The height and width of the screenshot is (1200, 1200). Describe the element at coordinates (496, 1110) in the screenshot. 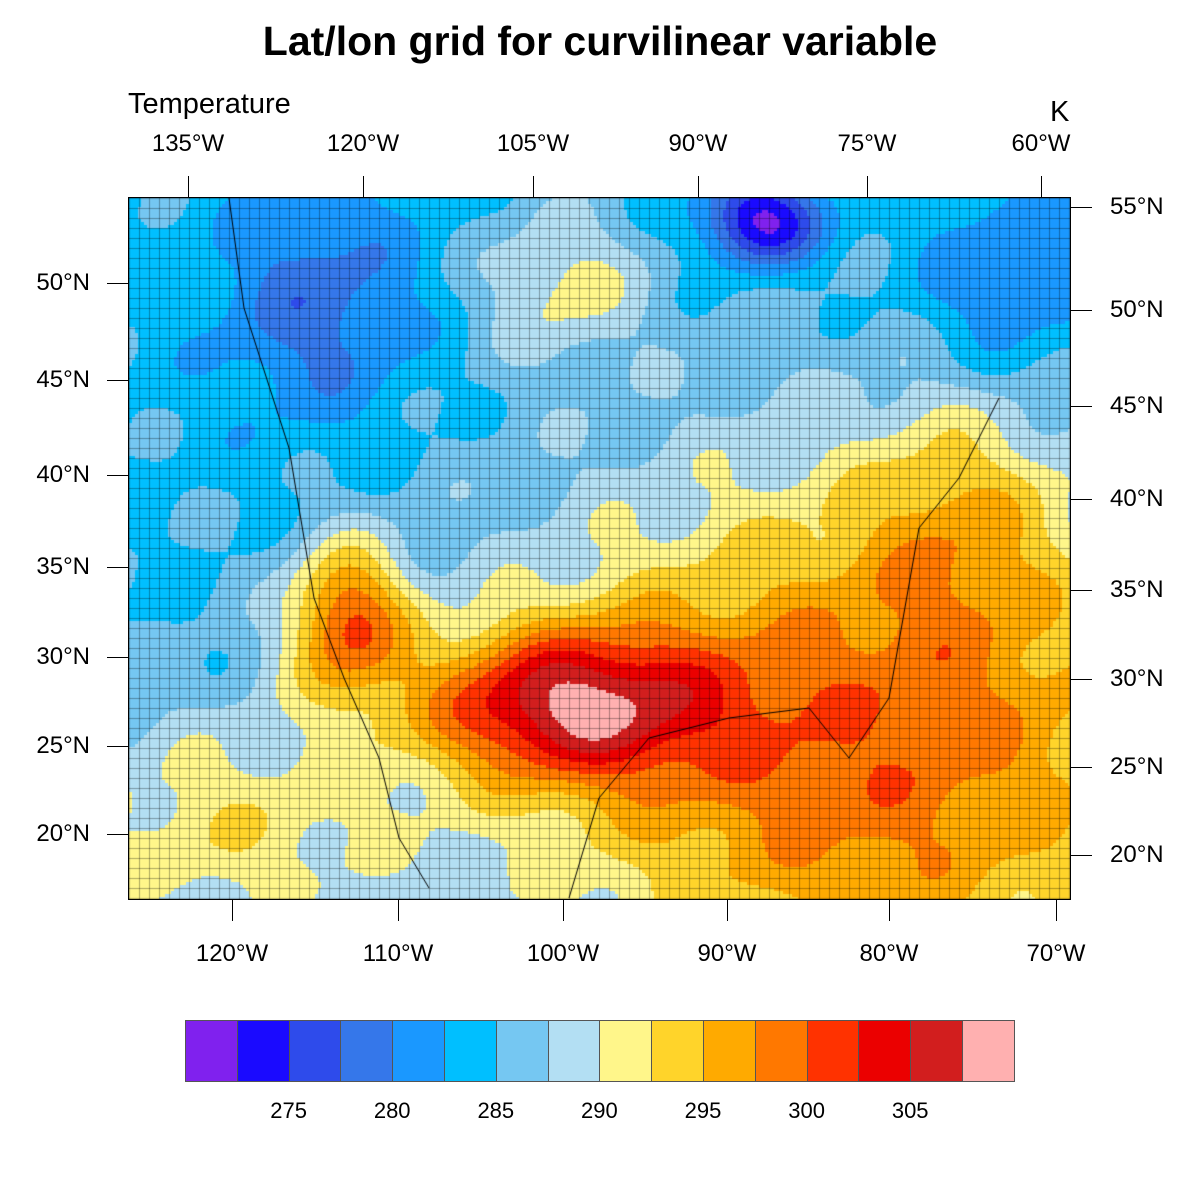

I see `colorbar-label: 285` at that location.